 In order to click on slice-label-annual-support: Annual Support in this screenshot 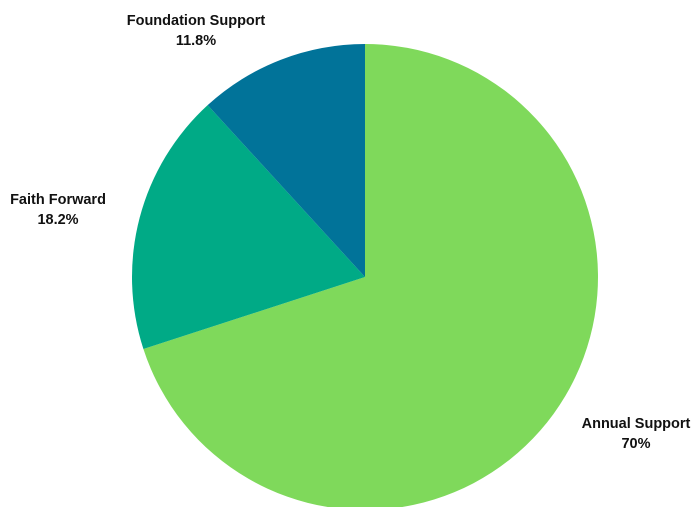, I will do `click(636, 424)`.